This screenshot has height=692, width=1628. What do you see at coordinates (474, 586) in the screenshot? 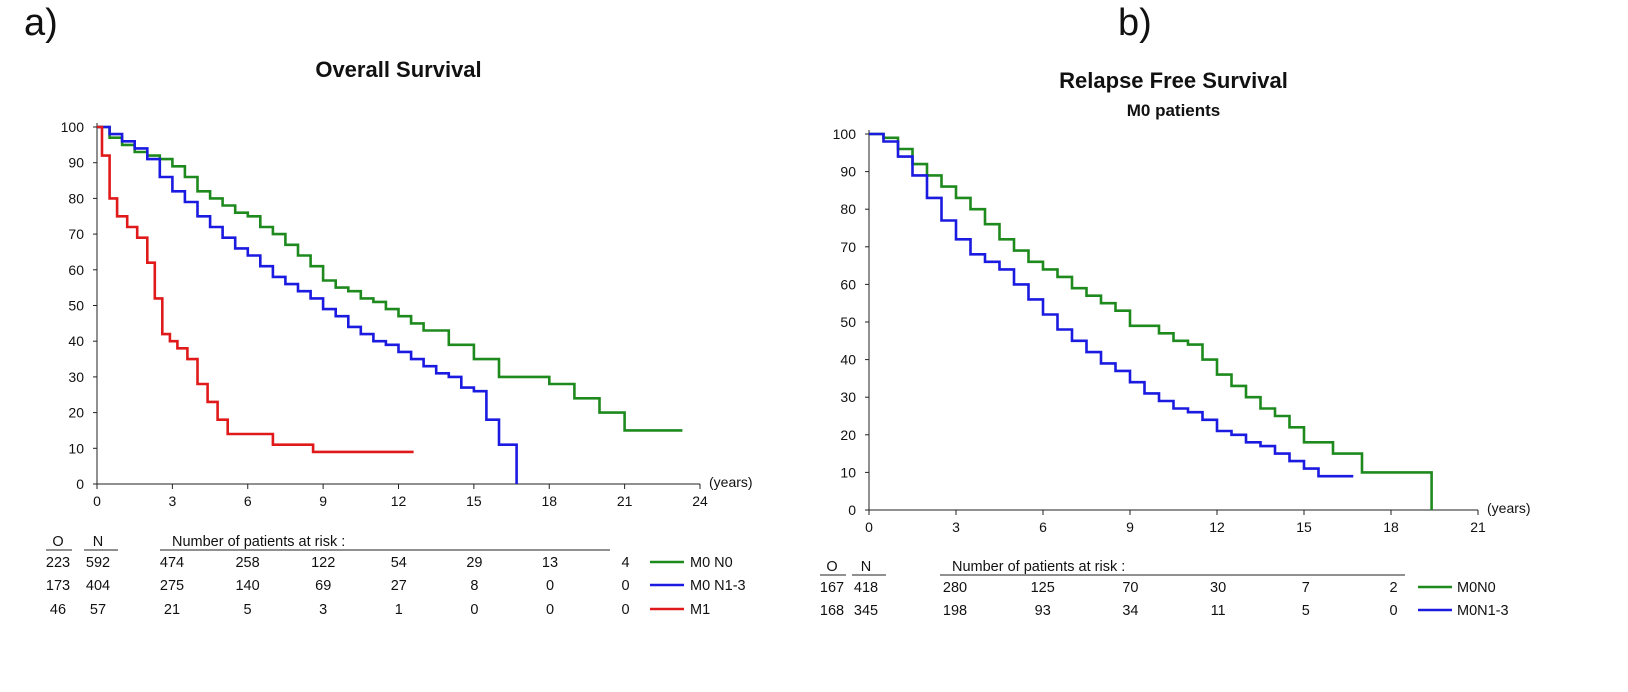
I see `risk-count: 8` at bounding box center [474, 586].